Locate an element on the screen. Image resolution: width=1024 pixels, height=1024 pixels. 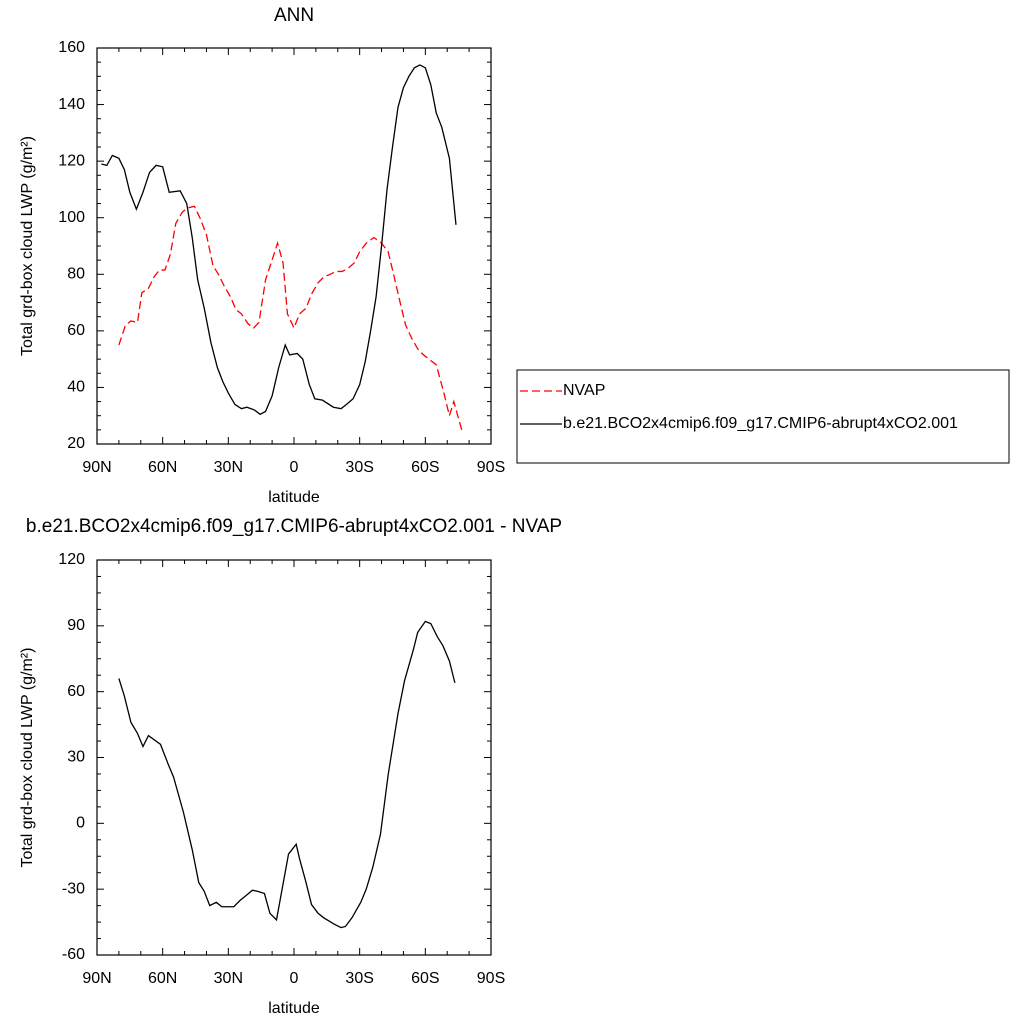
y-tick-label: 160 is located at coordinates (71, 47).